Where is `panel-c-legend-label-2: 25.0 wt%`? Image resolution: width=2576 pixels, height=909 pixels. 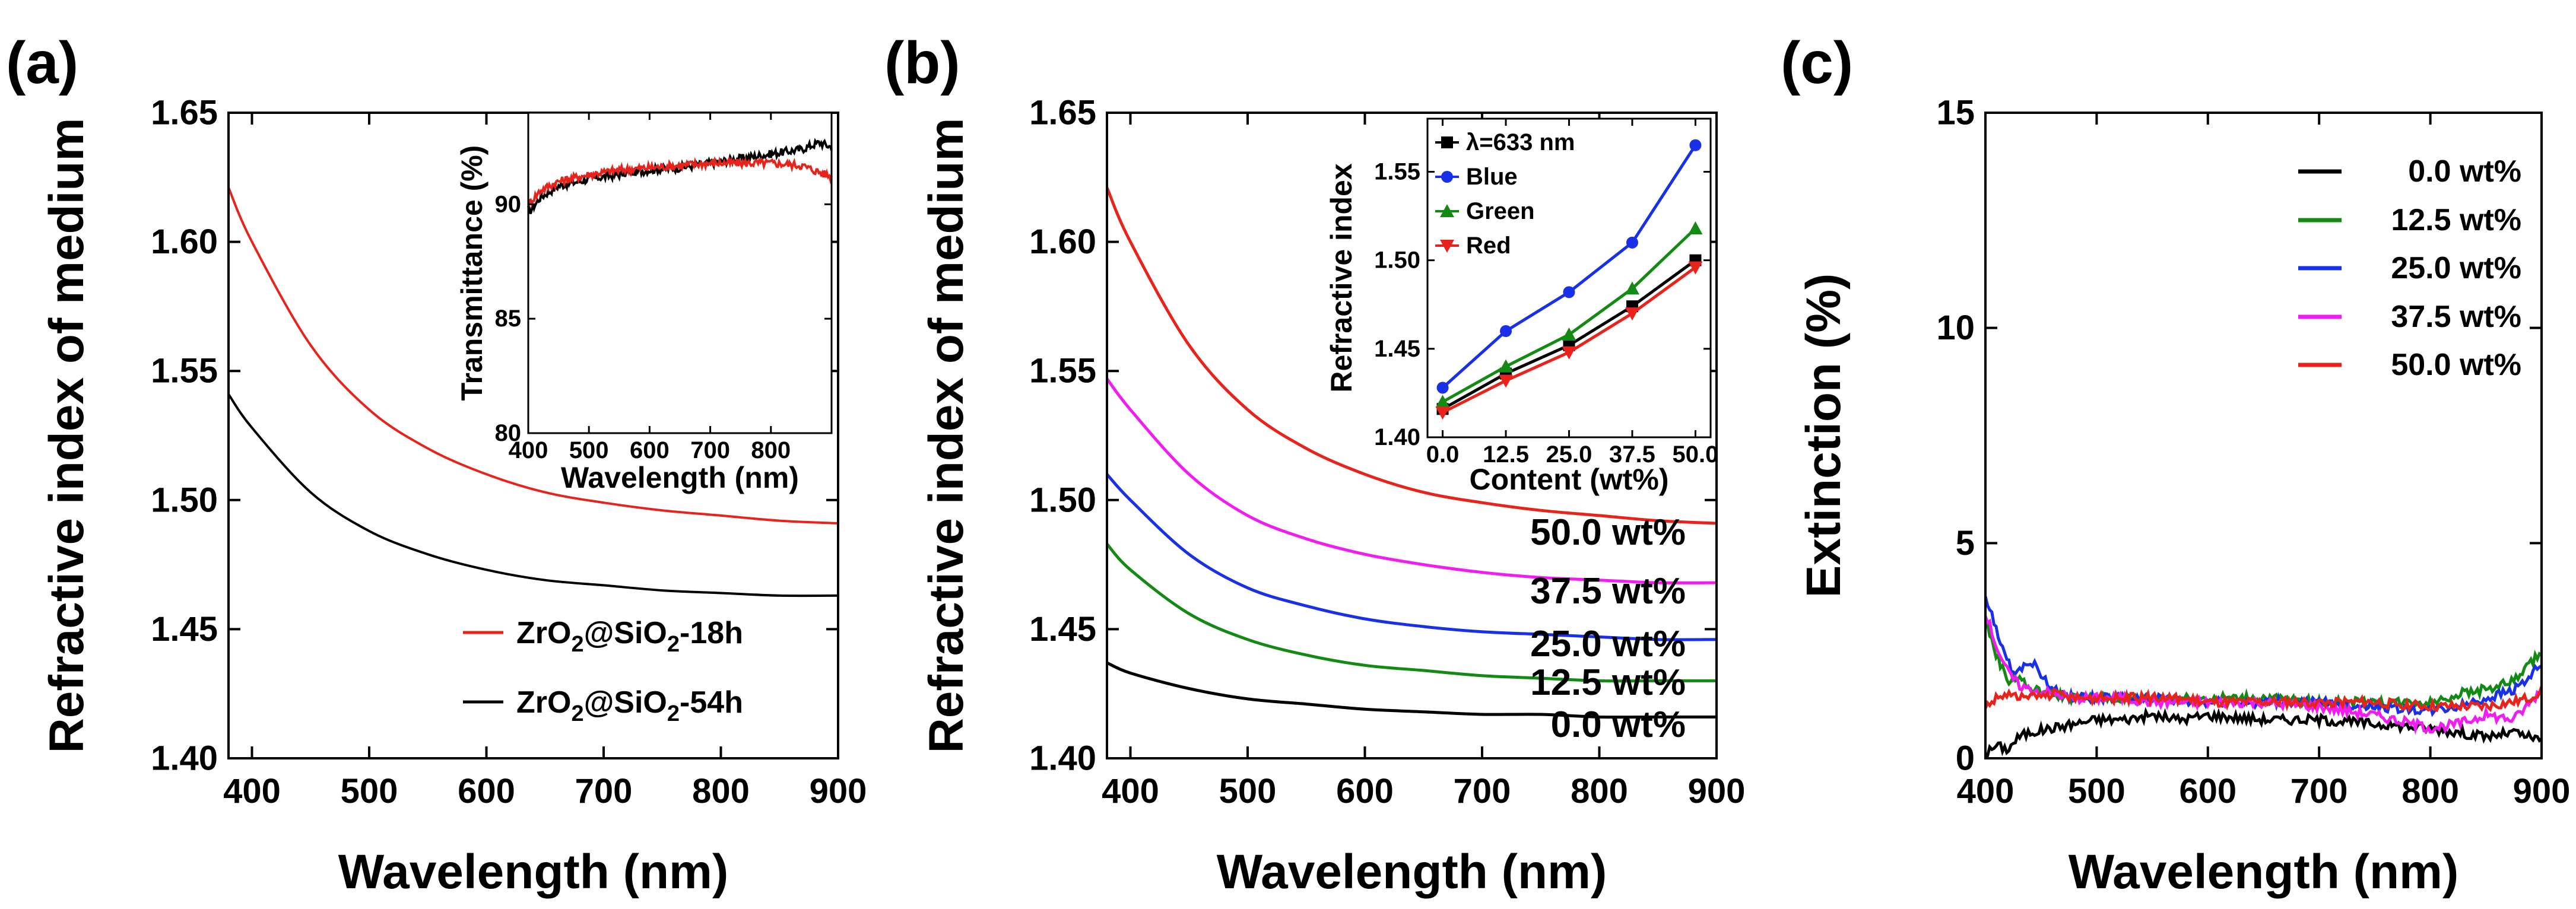 panel-c-legend-label-2: 25.0 wt% is located at coordinates (2456, 268).